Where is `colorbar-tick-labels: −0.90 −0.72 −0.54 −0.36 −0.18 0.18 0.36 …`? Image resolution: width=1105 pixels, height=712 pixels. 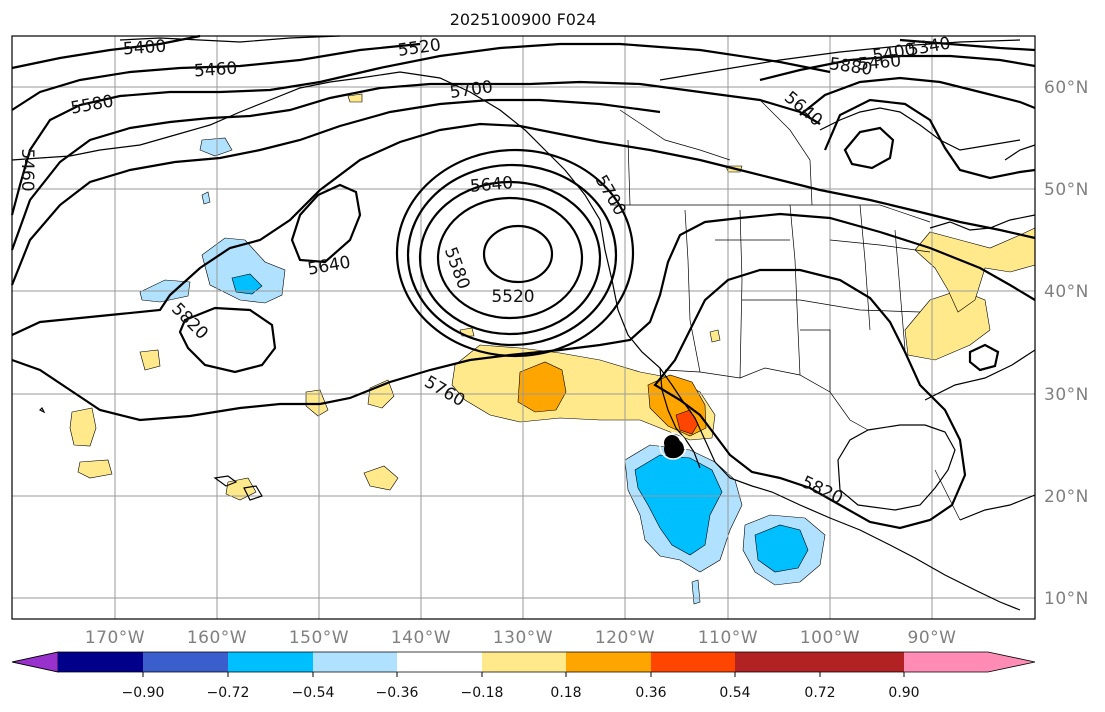
colorbar-tick-labels: −0.90 −0.72 −0.54 −0.36 −0.18 0.18 0.36 … is located at coordinates (521, 693).